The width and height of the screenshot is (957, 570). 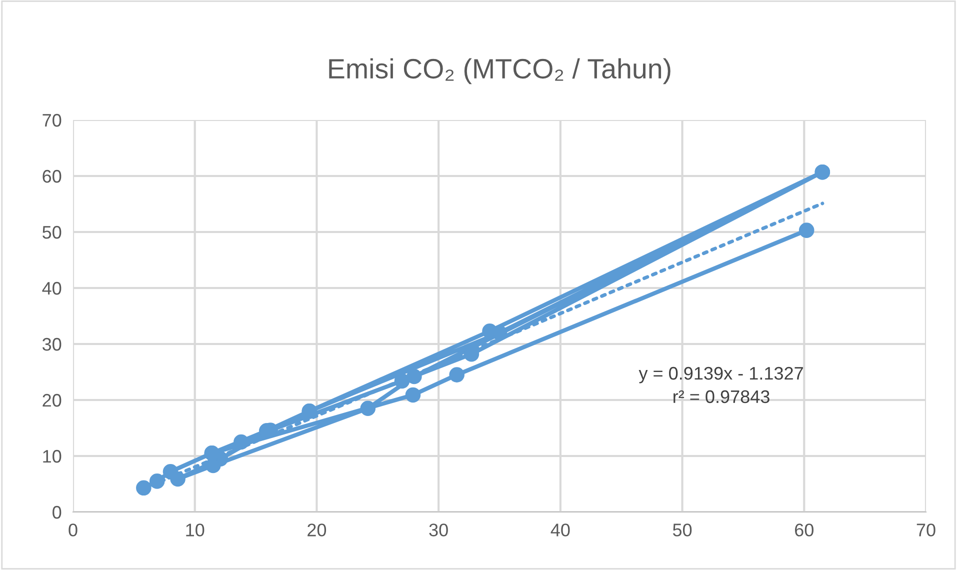 I want to click on y-tick-label: 60, so click(x=52, y=176).